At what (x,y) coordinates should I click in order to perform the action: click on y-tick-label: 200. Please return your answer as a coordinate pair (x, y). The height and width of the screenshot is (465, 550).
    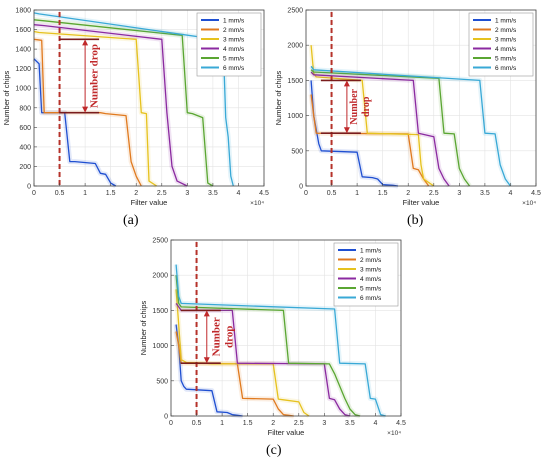
    Looking at the image, I should click on (25, 167).